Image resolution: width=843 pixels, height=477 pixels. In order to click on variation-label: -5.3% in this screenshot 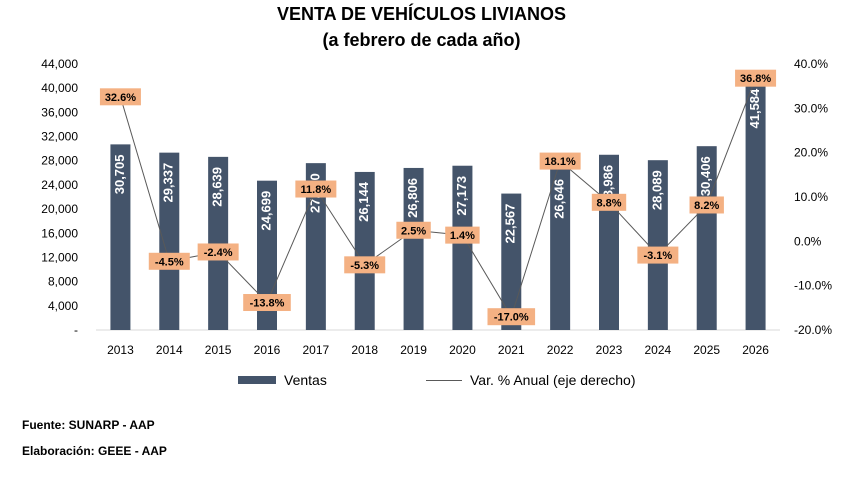, I will do `click(364, 266)`.